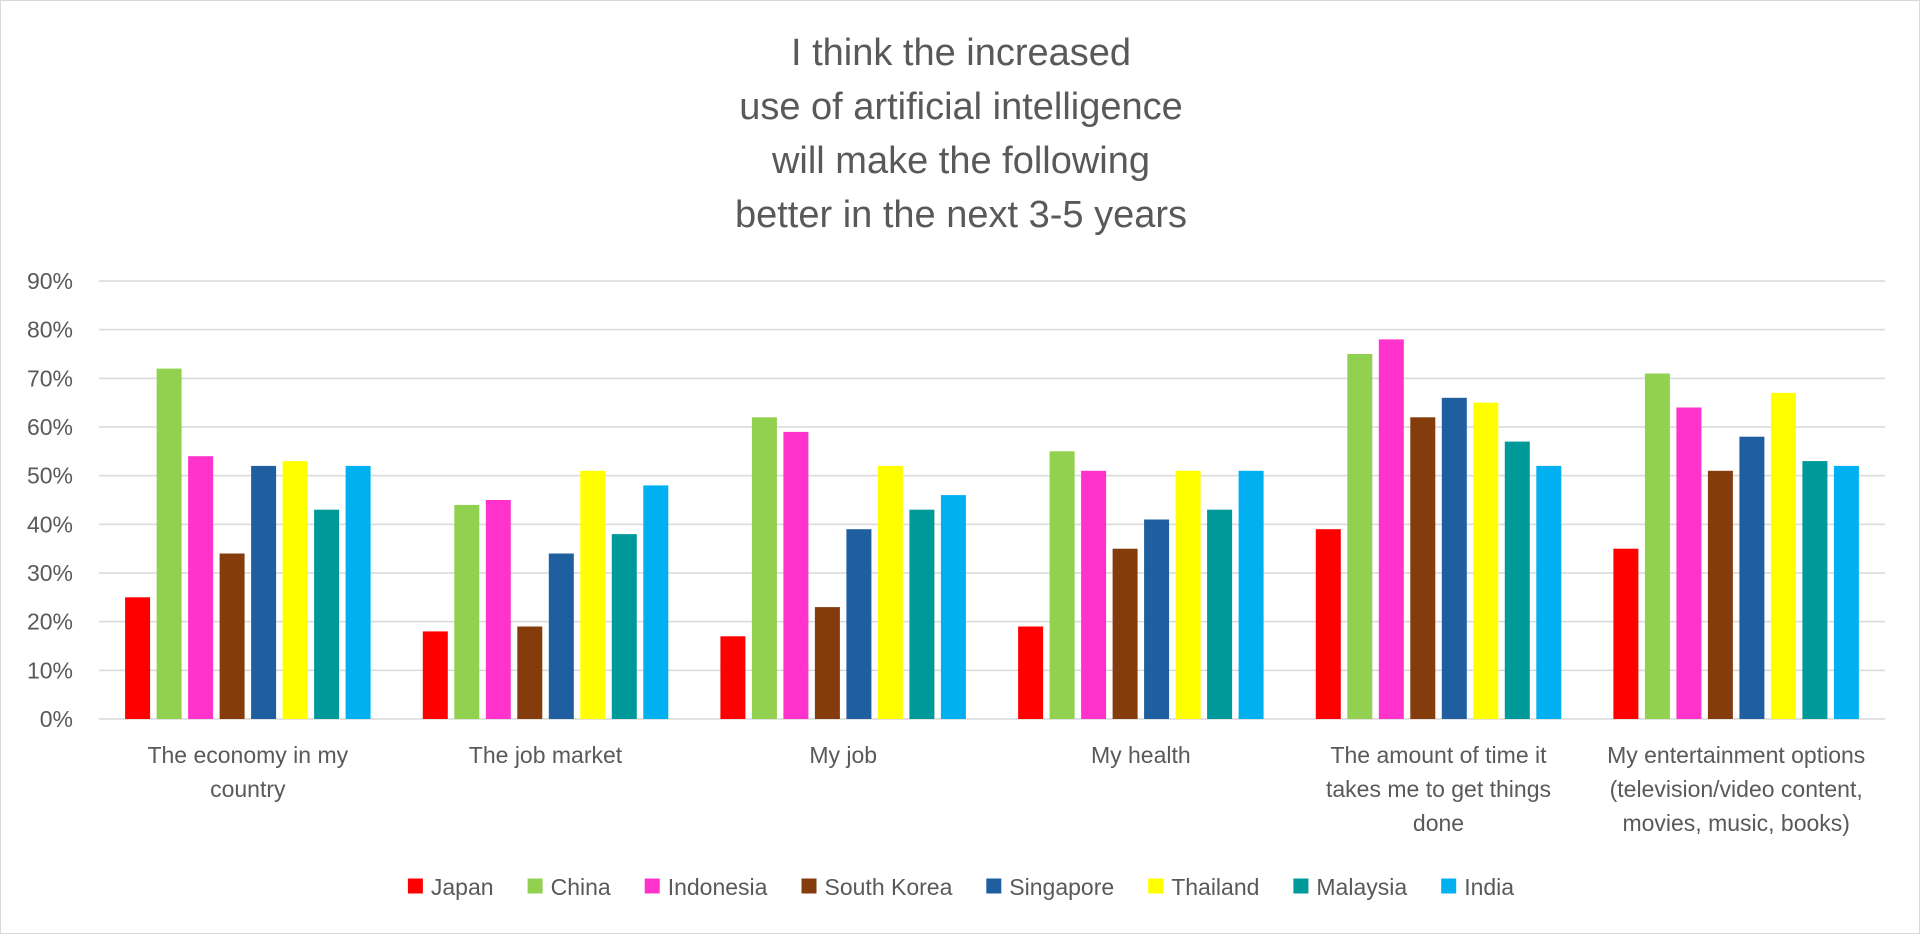 Image resolution: width=1920 pixels, height=934 pixels. What do you see at coordinates (50, 330) in the screenshot?
I see `y-tick-label: 80%` at bounding box center [50, 330].